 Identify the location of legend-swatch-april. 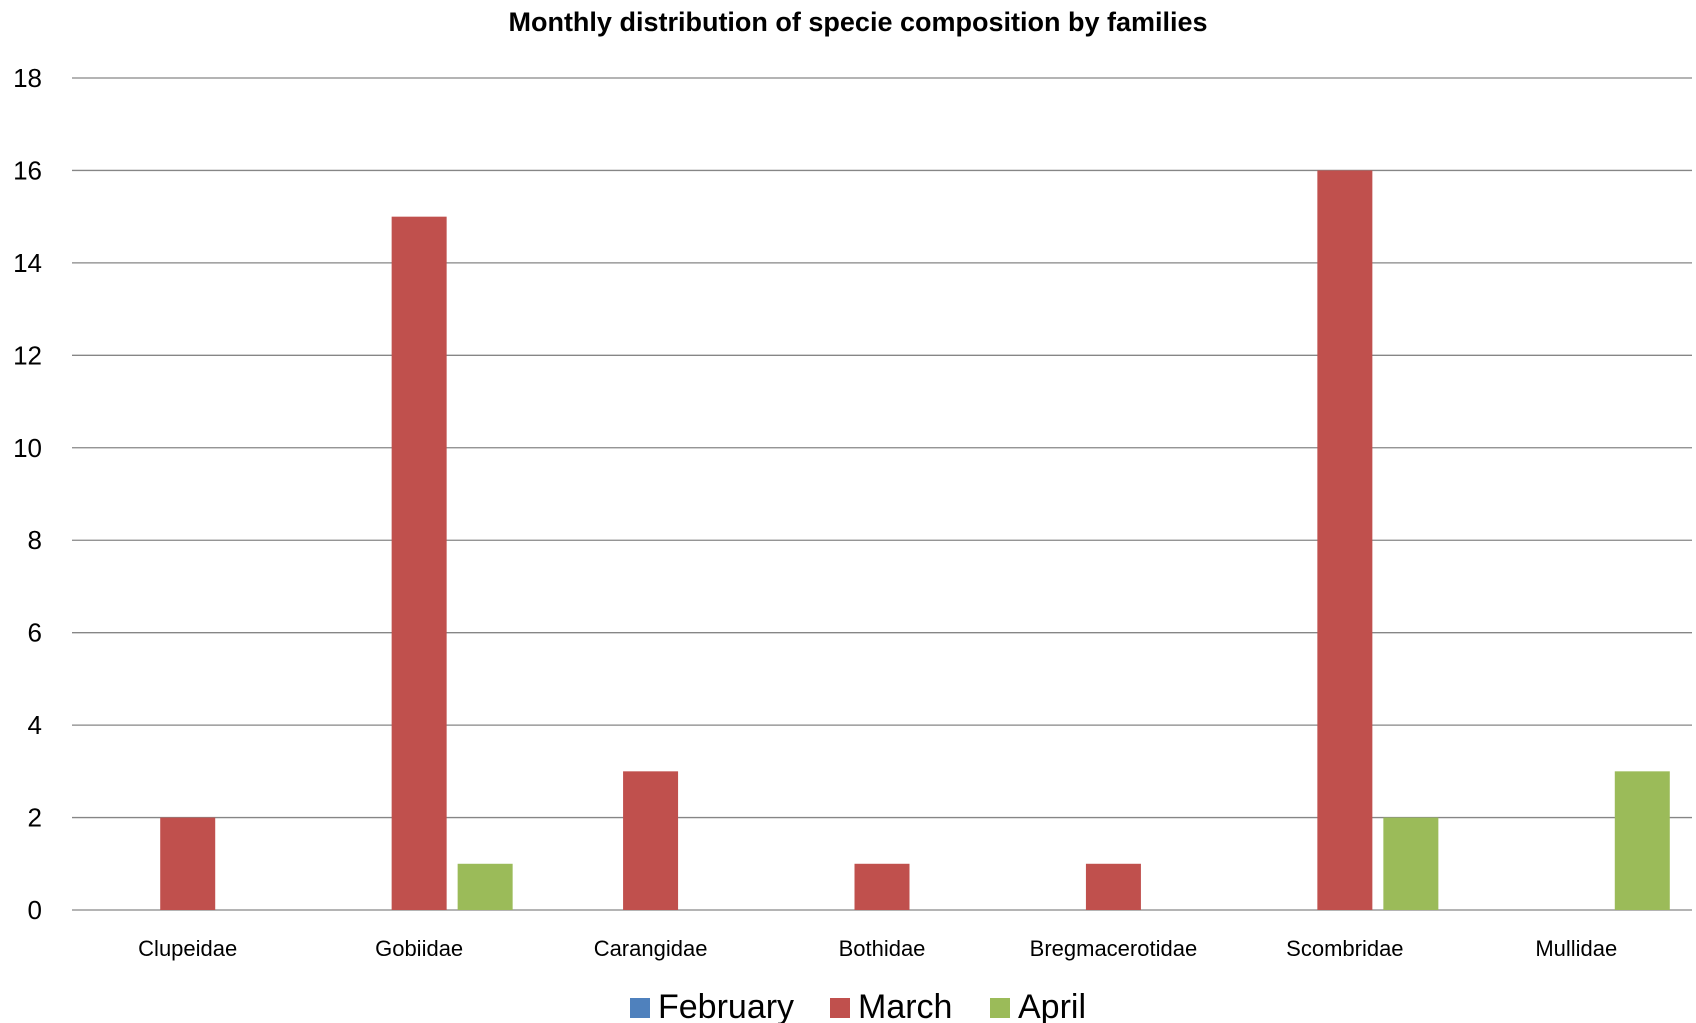
(1000, 1008).